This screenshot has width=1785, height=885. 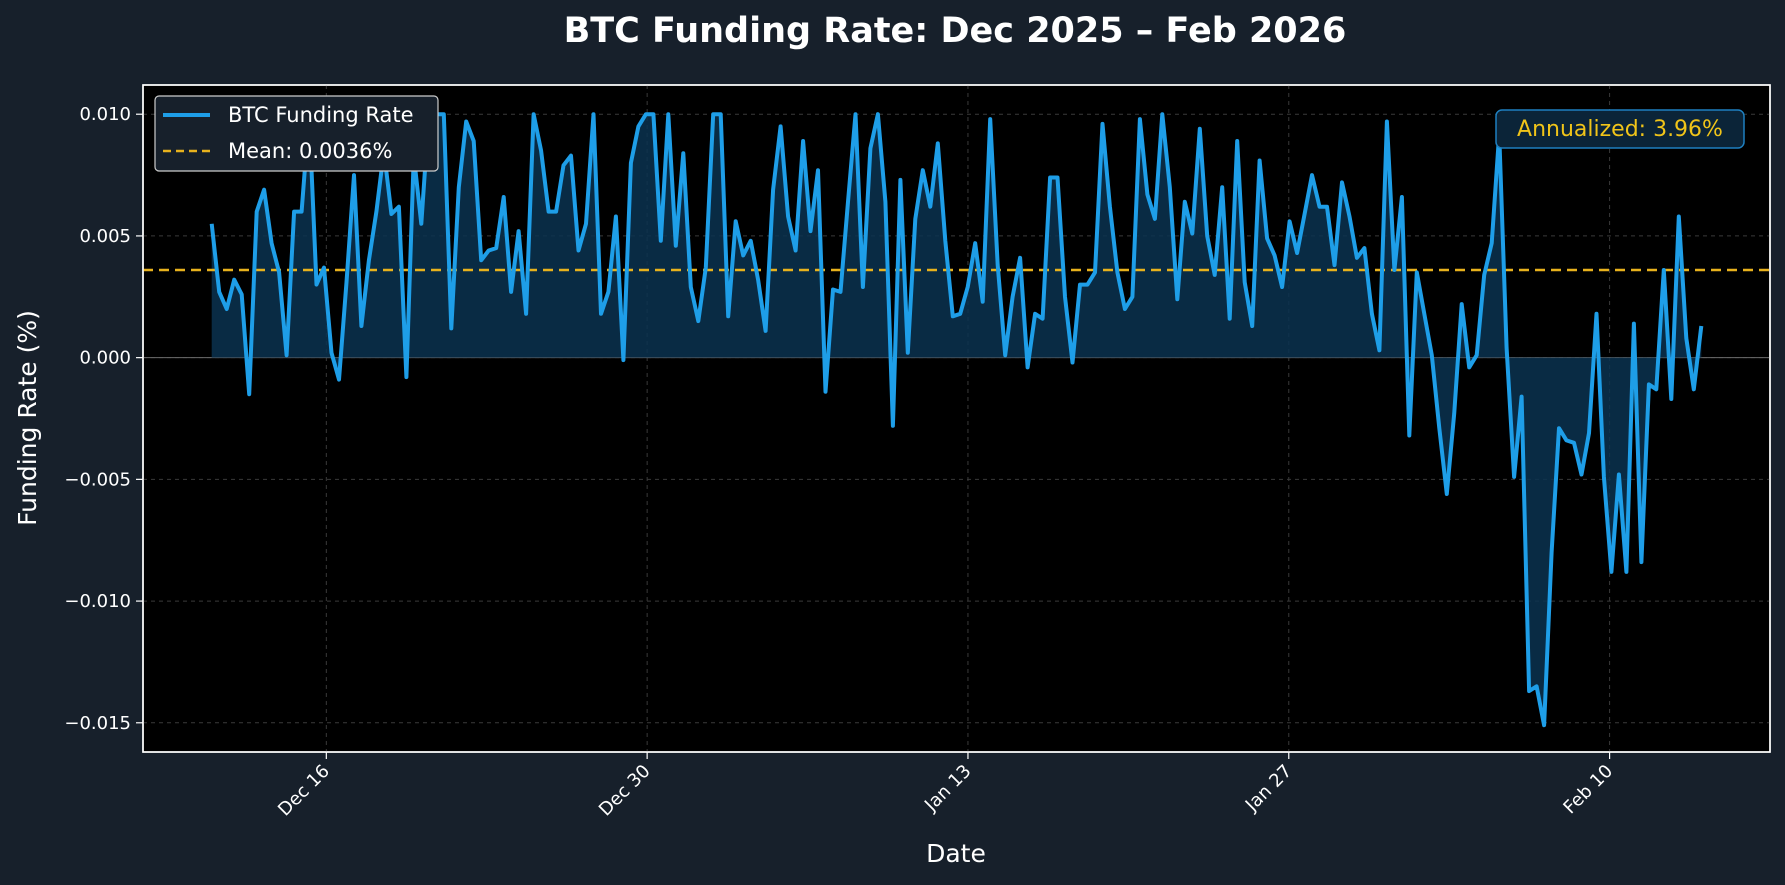 What do you see at coordinates (625, 791) in the screenshot?
I see `x-tick-label: Dec 30` at bounding box center [625, 791].